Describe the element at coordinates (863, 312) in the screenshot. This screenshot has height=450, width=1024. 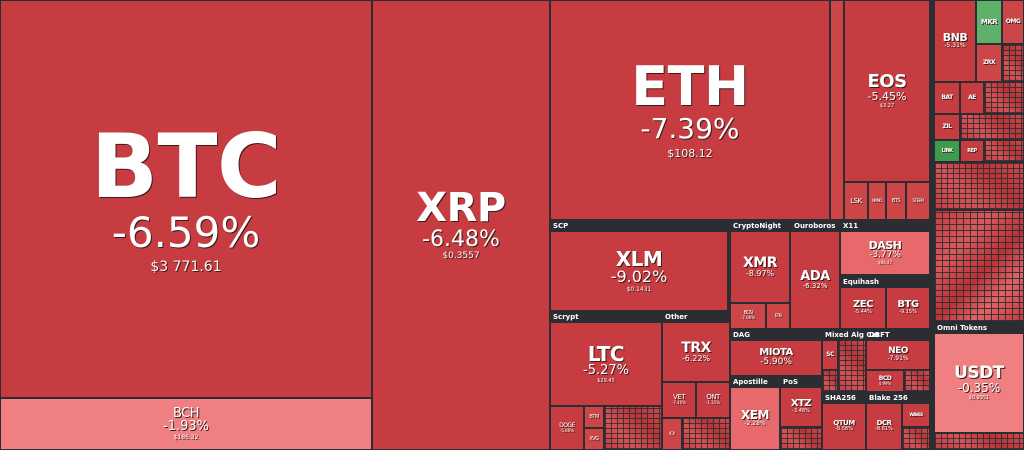
I see `tile-change: -5.44%` at that location.